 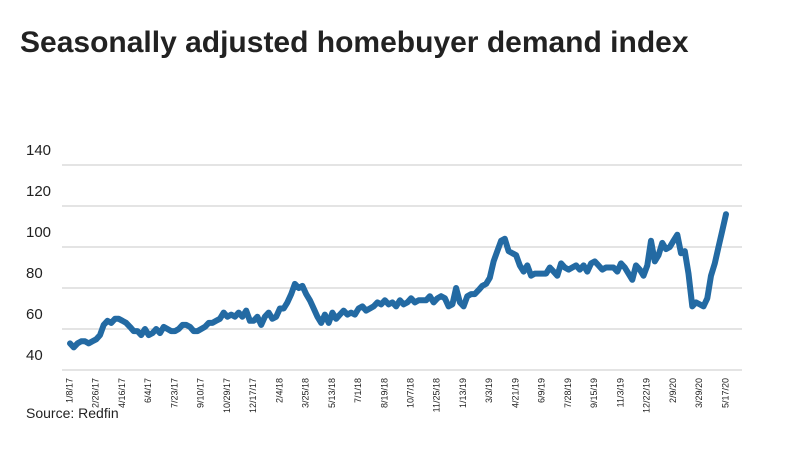 What do you see at coordinates (148, 390) in the screenshot?
I see `x-tick-label: 6/4/17` at bounding box center [148, 390].